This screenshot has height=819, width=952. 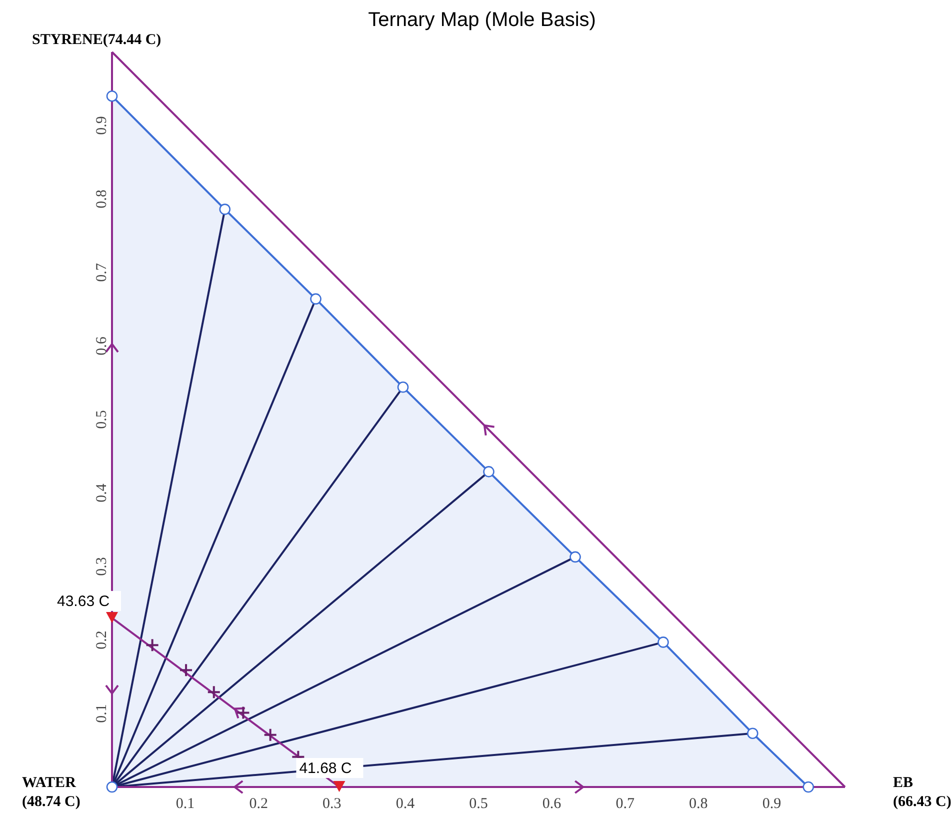 What do you see at coordinates (772, 804) in the screenshot?
I see `x-tick-label: 0.9` at bounding box center [772, 804].